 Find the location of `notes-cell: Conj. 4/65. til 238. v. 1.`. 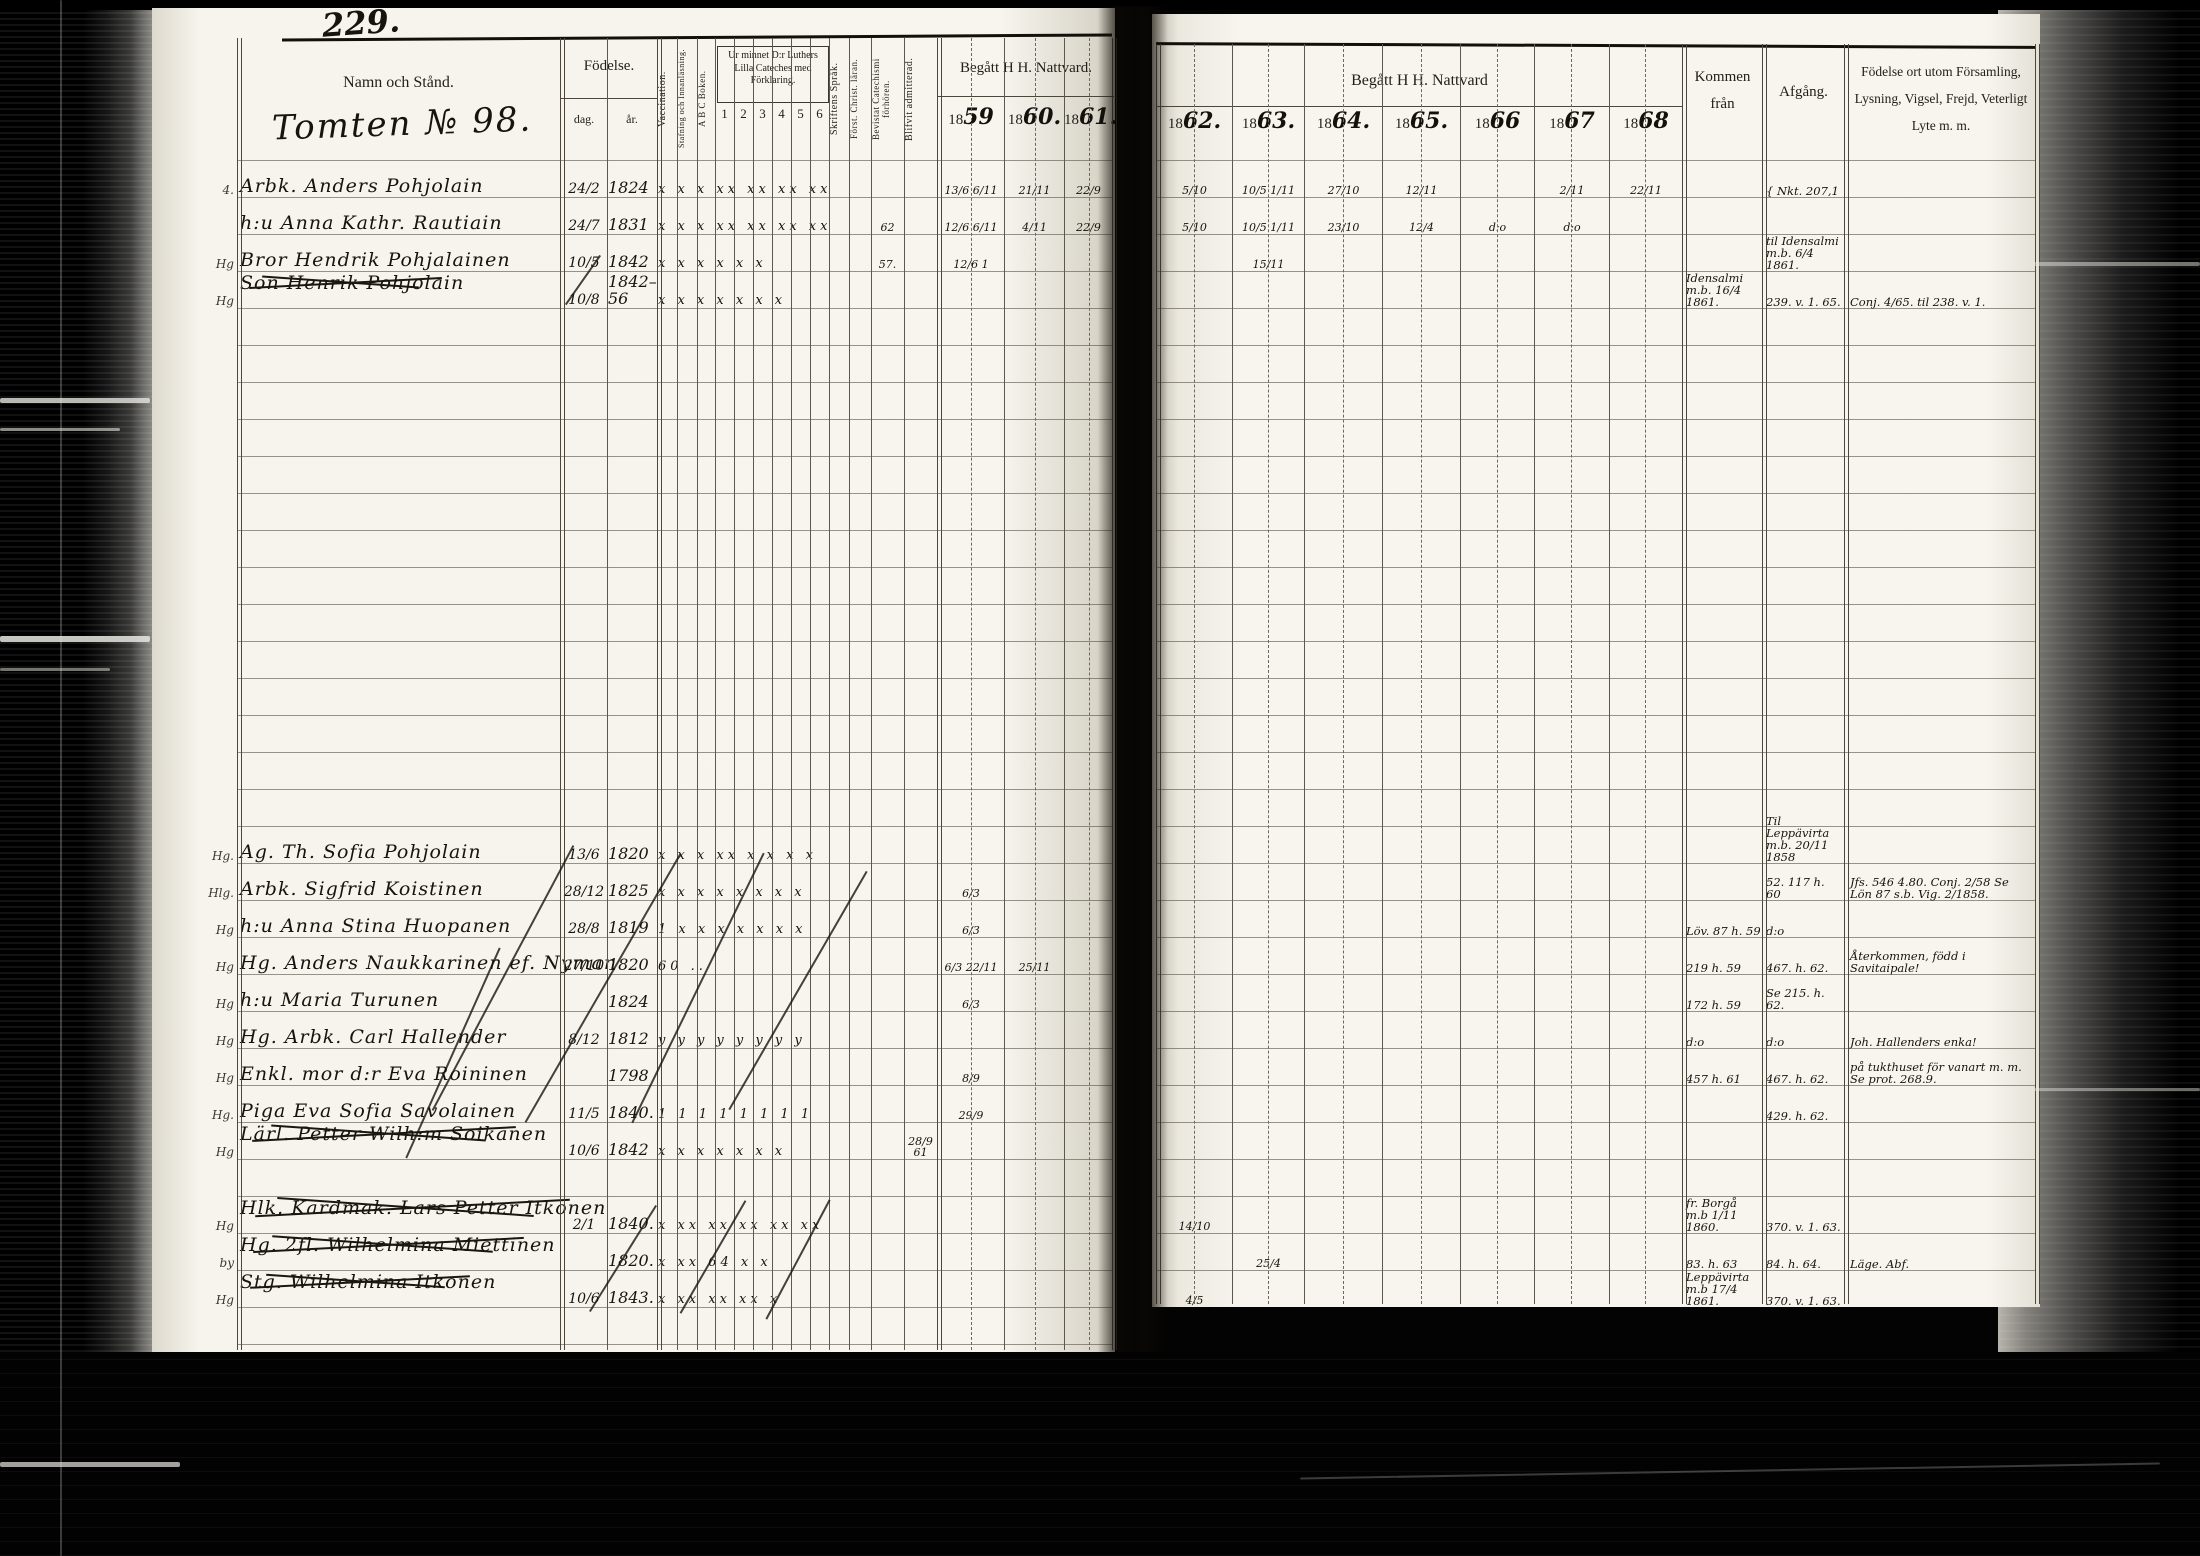

notes-cell: Conj. 4/65. til 238. v. 1. is located at coordinates (1918, 301).